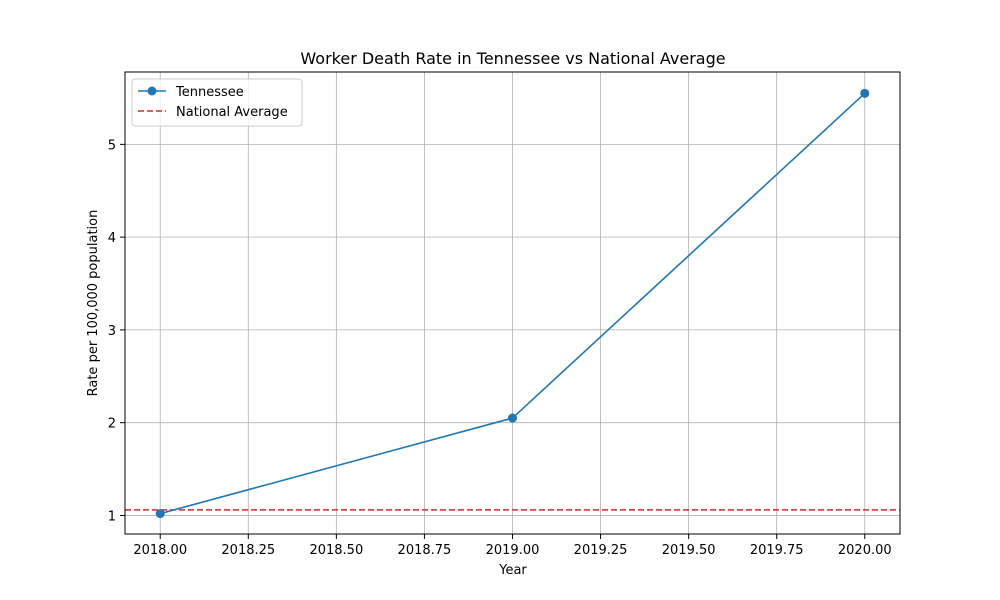 The height and width of the screenshot is (600, 1000). What do you see at coordinates (112, 145) in the screenshot?
I see `y-tick-label: 5` at bounding box center [112, 145].